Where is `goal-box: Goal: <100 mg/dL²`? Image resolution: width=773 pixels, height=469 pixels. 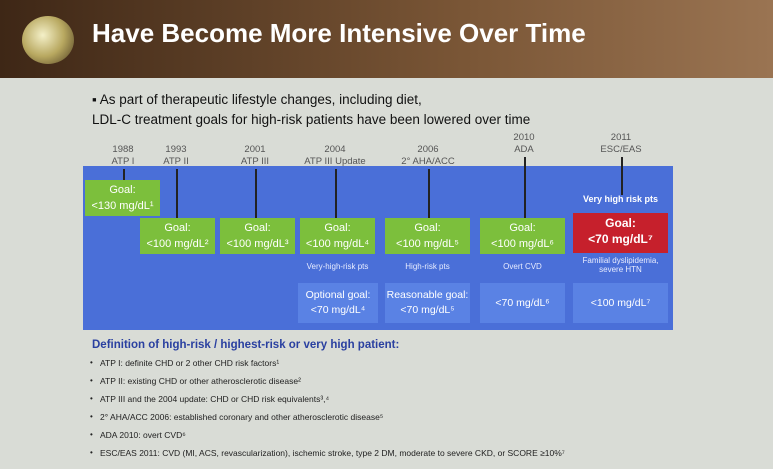 goal-box: Goal: <100 mg/dL² is located at coordinates (177, 236).